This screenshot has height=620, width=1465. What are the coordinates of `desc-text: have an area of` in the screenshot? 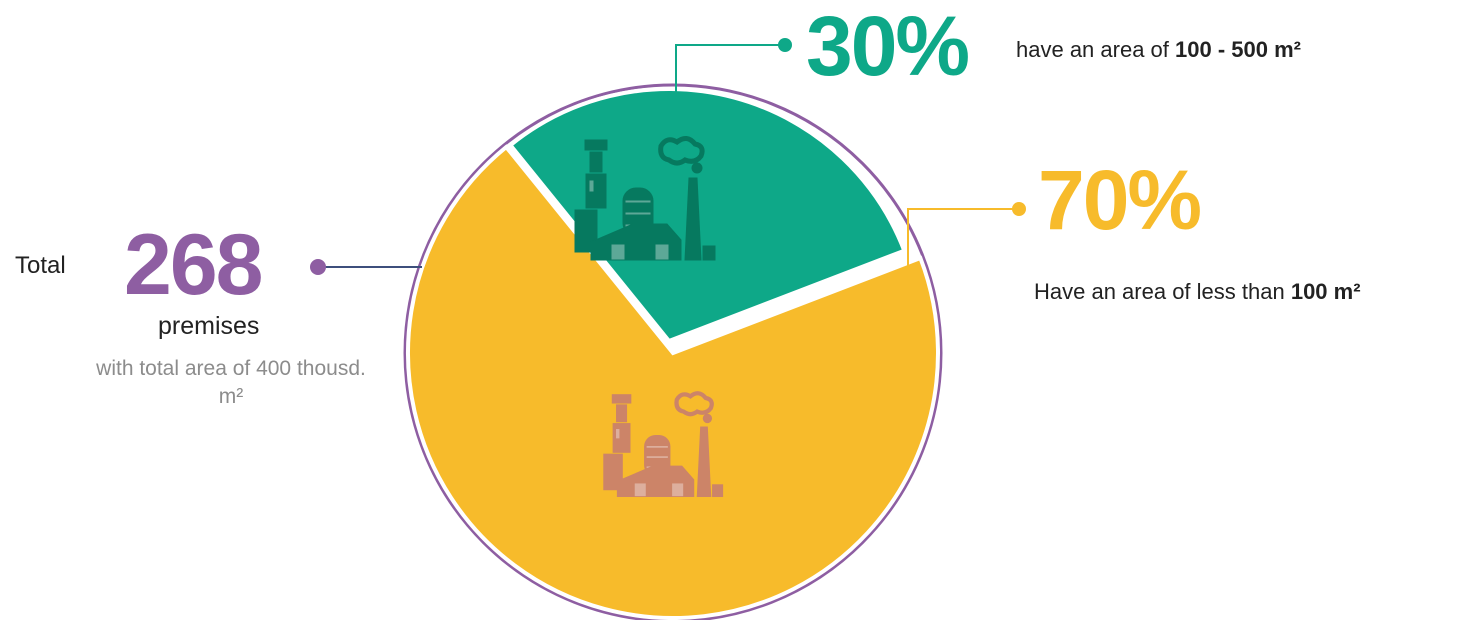 It's located at (1096, 49).